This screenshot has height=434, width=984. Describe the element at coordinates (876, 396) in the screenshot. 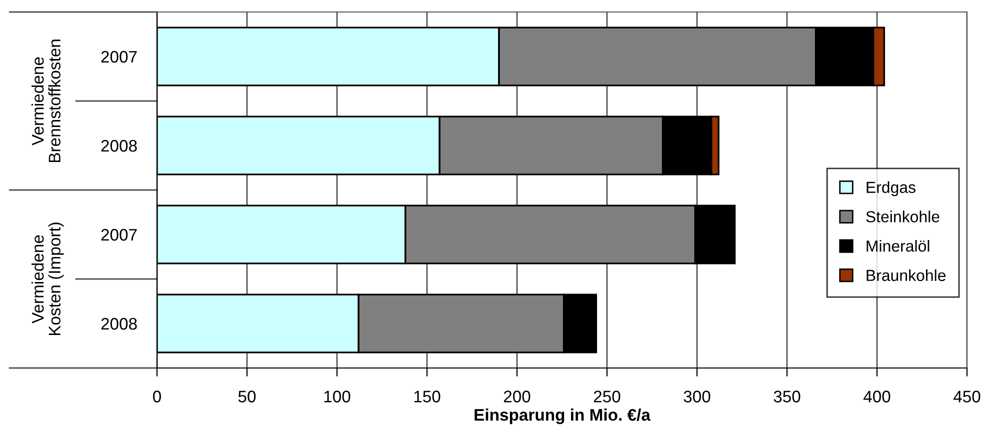

I see `x-tick-label: 400` at that location.